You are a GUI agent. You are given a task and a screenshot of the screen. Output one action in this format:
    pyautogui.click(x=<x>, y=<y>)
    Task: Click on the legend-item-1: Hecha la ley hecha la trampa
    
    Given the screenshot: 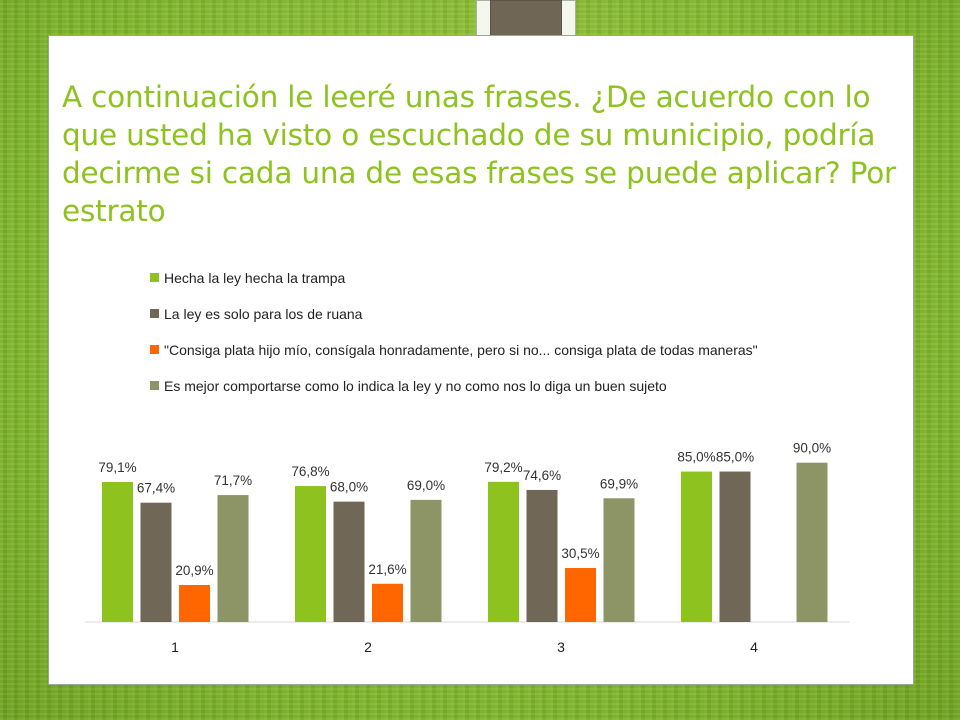 What is the action you would take?
    pyautogui.click(x=477, y=278)
    